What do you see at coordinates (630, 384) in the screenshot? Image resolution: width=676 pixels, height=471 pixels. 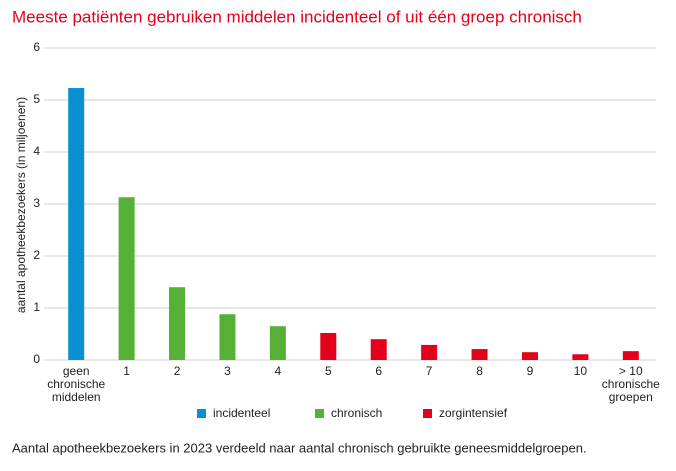 I see `x-tick-label: > 10 chronische groepen` at bounding box center [630, 384].